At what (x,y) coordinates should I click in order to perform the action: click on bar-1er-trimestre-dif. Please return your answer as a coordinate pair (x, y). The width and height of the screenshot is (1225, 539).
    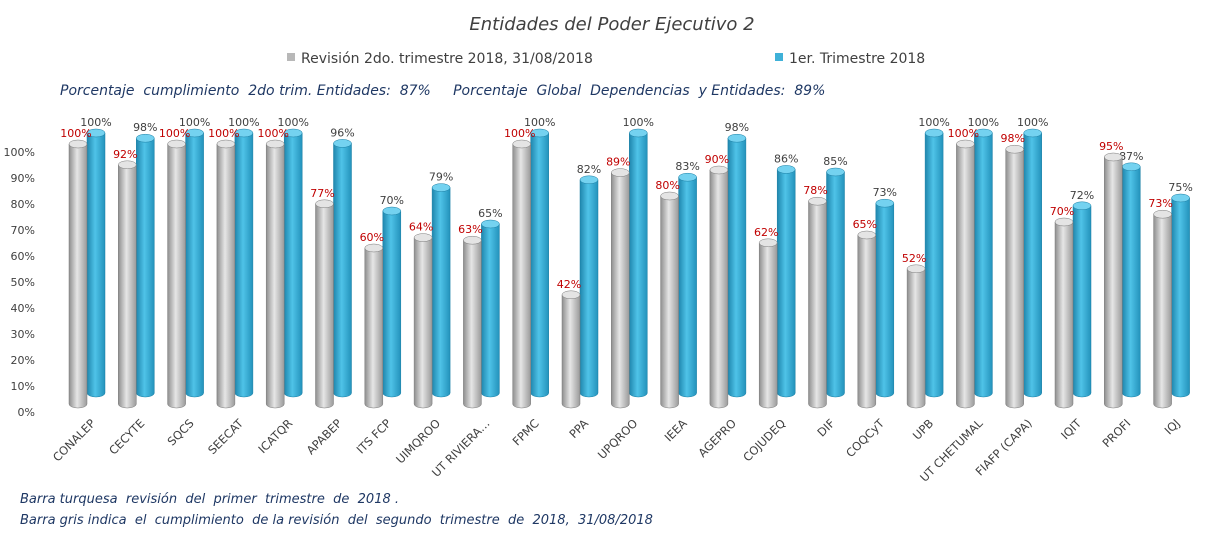
    Looking at the image, I should click on (835, 282).